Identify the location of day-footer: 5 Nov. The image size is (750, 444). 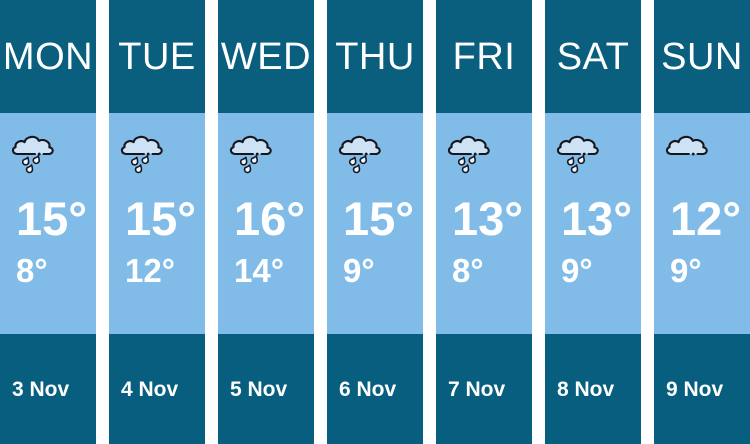
(266, 389).